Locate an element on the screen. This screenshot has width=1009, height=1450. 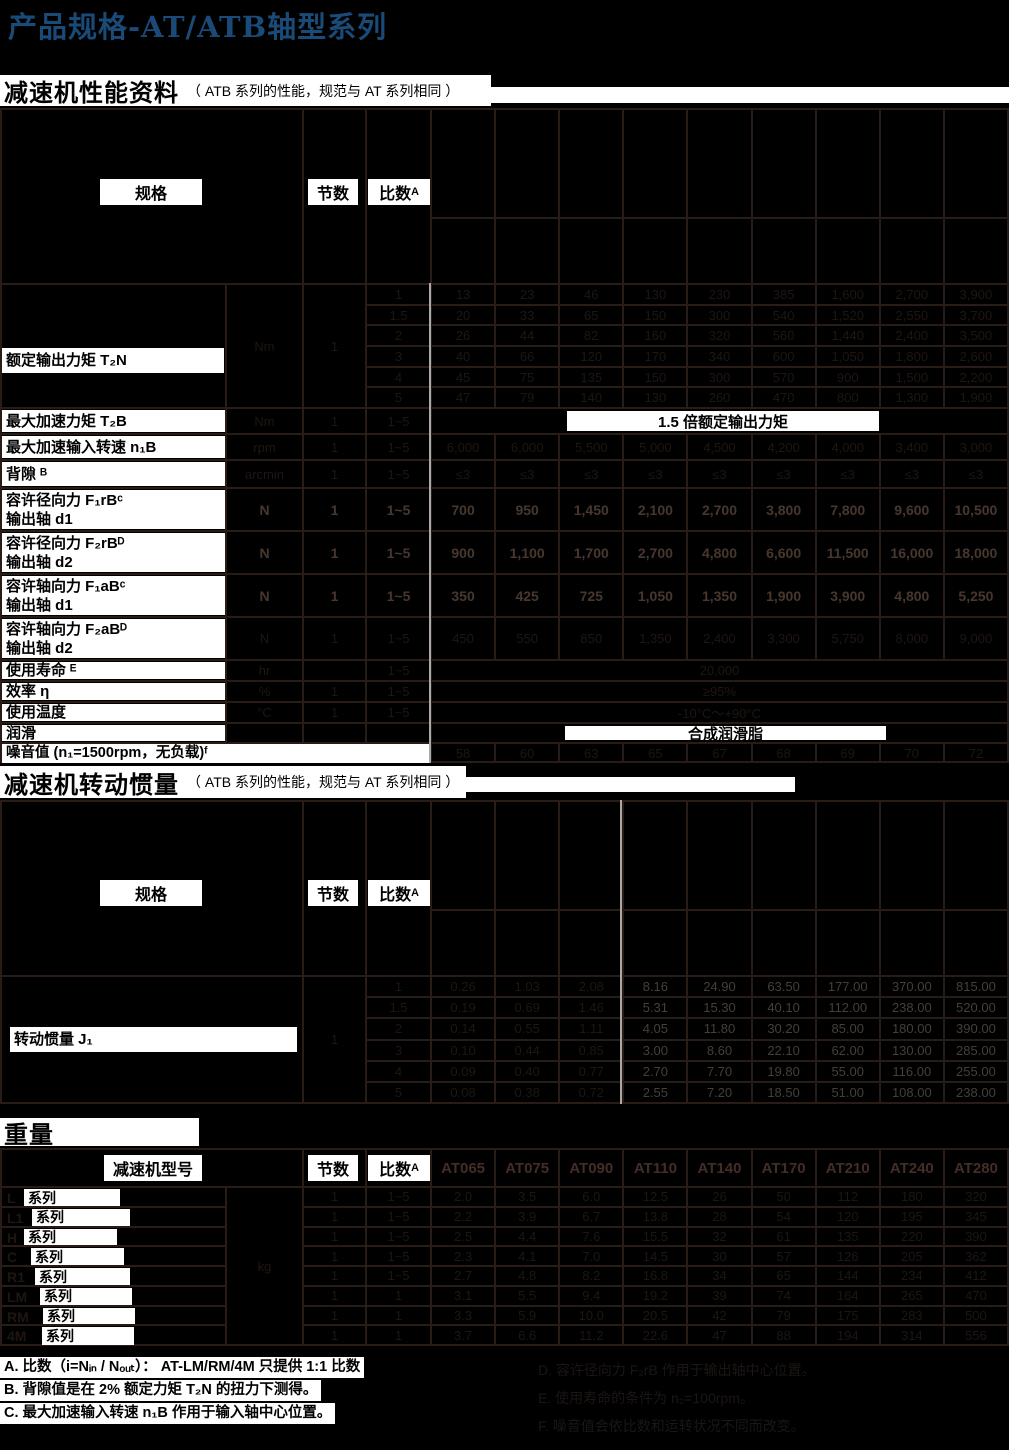
model-header-label: AT240 RM is located at coordinates (911, 250).